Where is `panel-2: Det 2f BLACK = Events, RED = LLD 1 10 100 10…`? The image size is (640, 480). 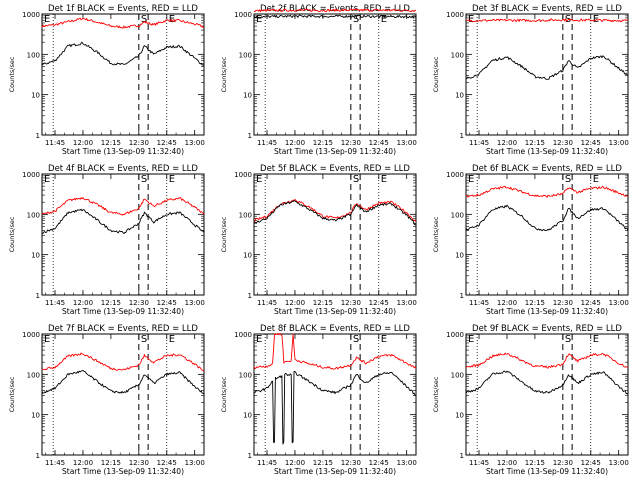
panel-2: Det 2f BLACK = Events, RED = LLD 1 10 100 10… is located at coordinates (318, 80).